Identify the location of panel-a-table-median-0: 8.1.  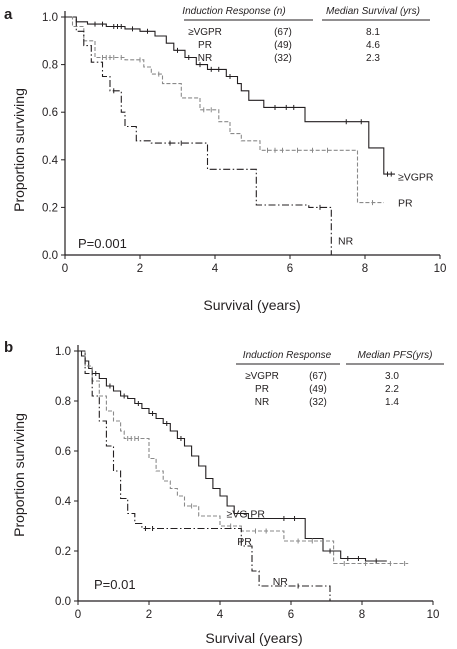
(373, 32).